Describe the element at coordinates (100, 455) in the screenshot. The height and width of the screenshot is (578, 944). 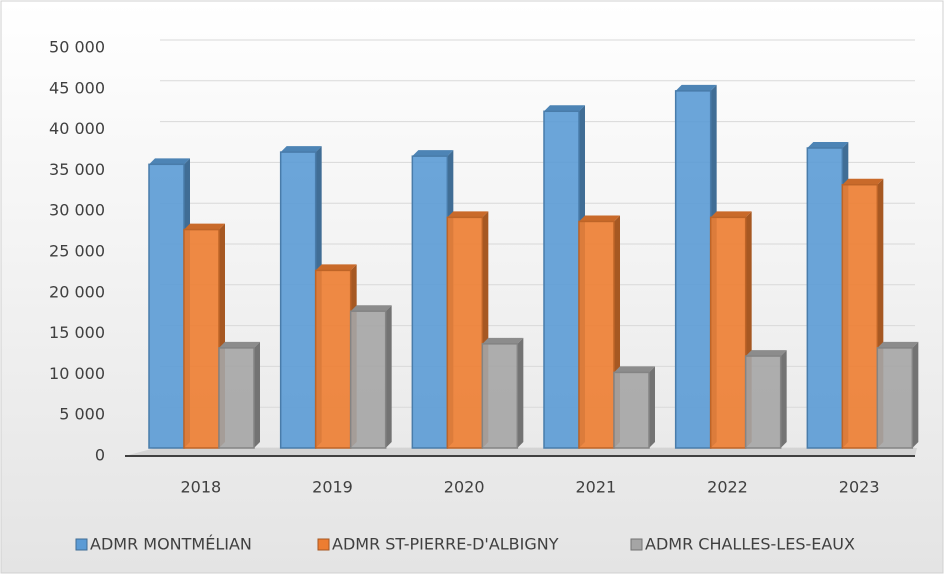
I see `y-tick-label: 0` at that location.